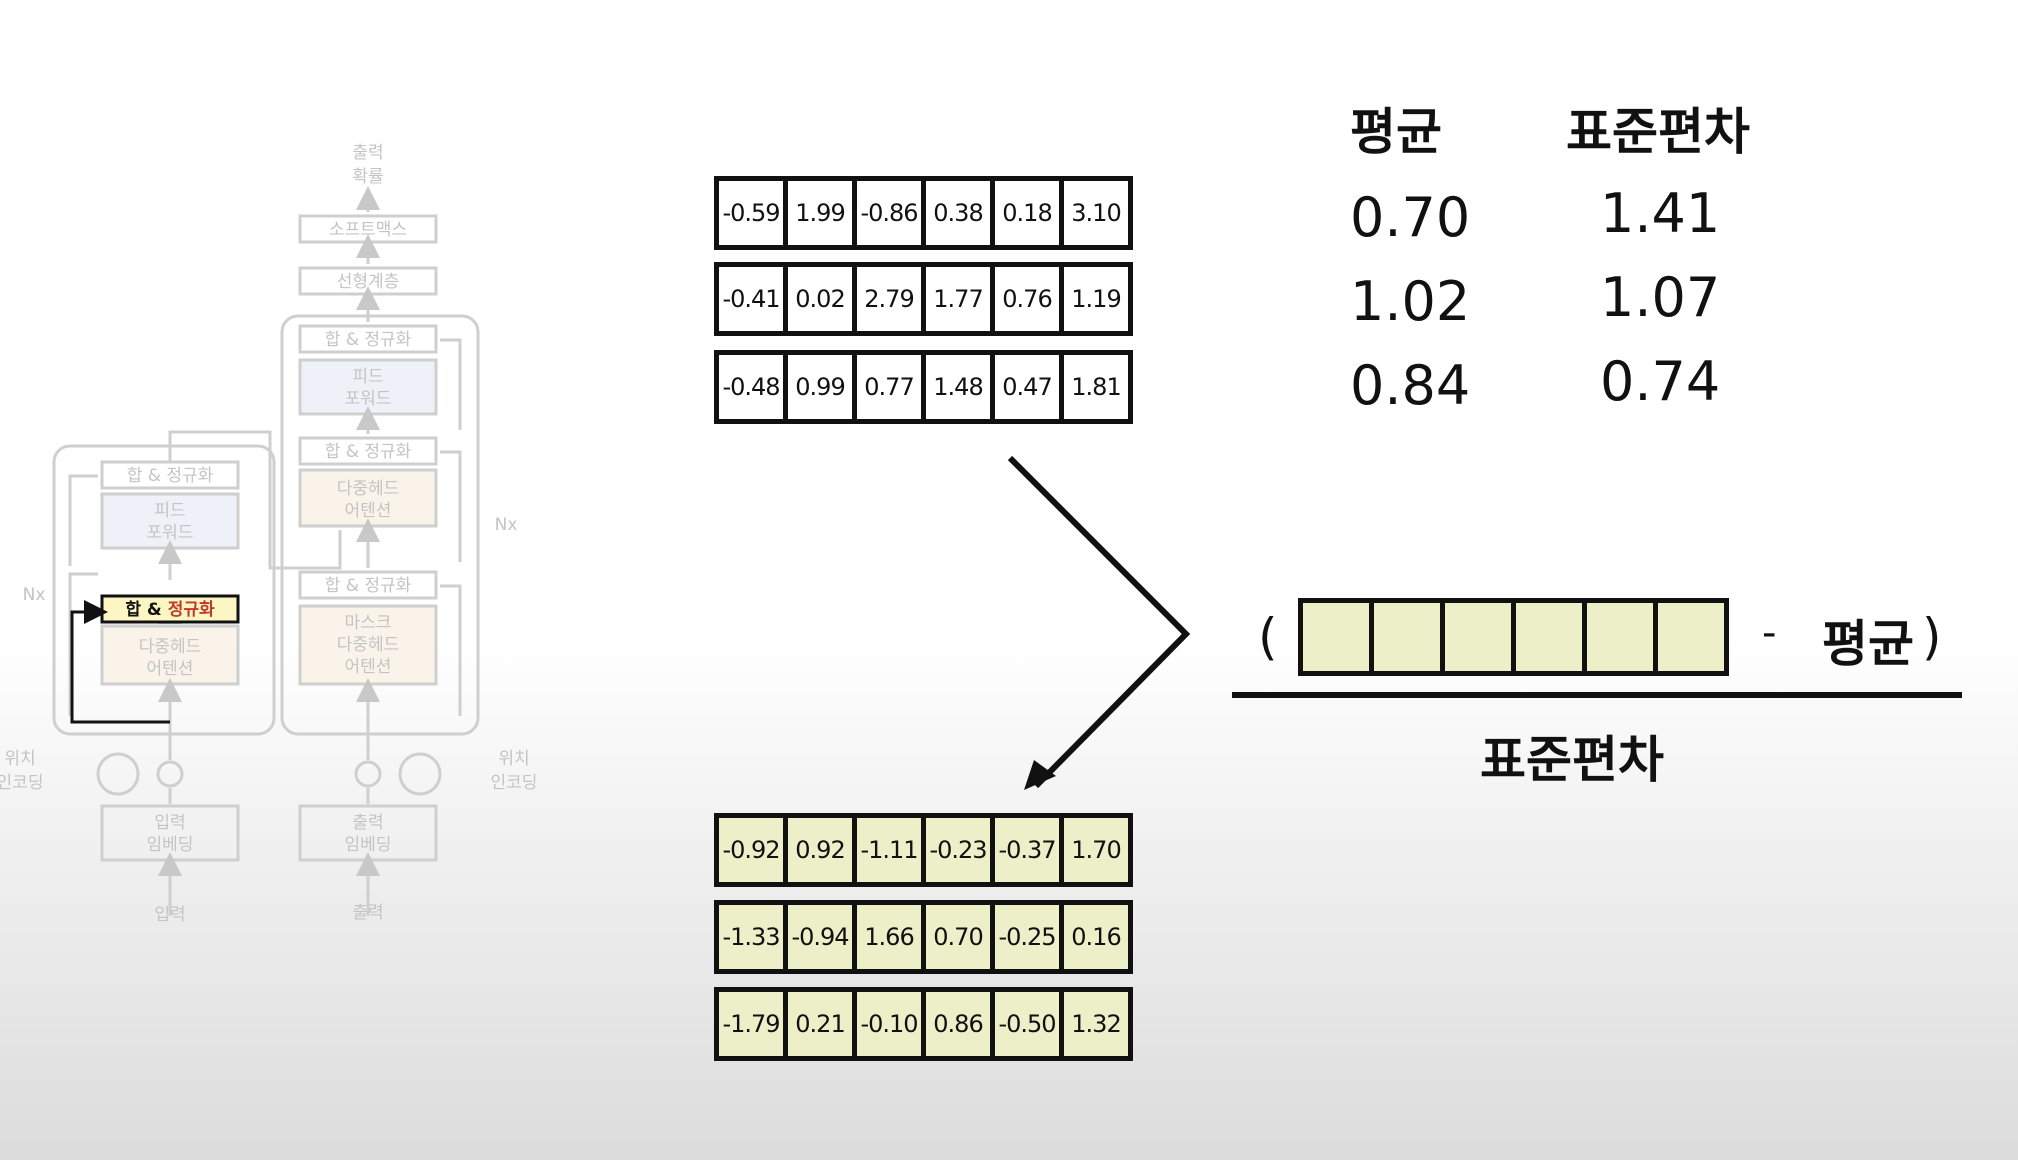  I want to click on output-cell: -0.94, so click(822, 937).